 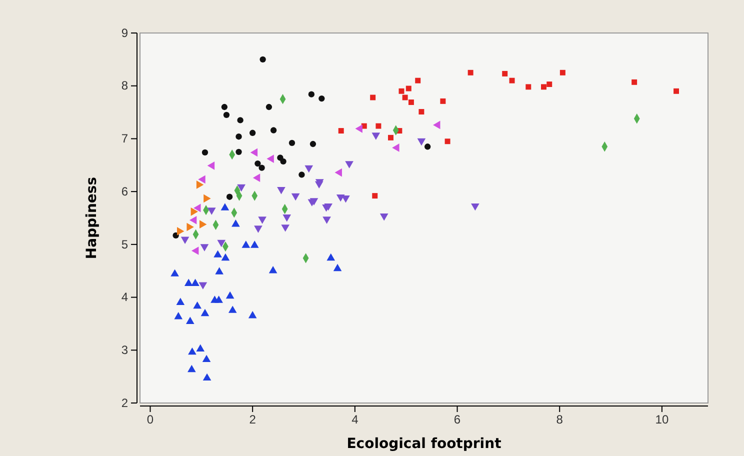 What do you see at coordinates (124, 349) in the screenshot?
I see `y-tick-label: 3` at bounding box center [124, 349].